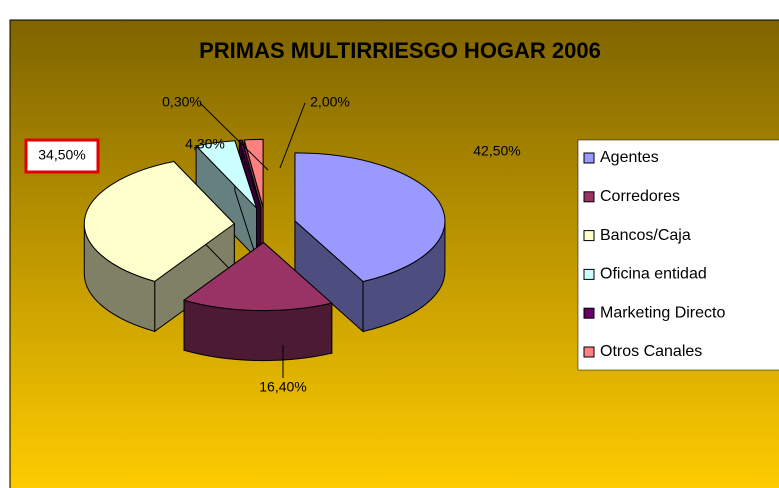 This screenshot has width=779, height=488. Describe the element at coordinates (662, 312) in the screenshot. I see `legend-label: Marketing Directo` at that location.